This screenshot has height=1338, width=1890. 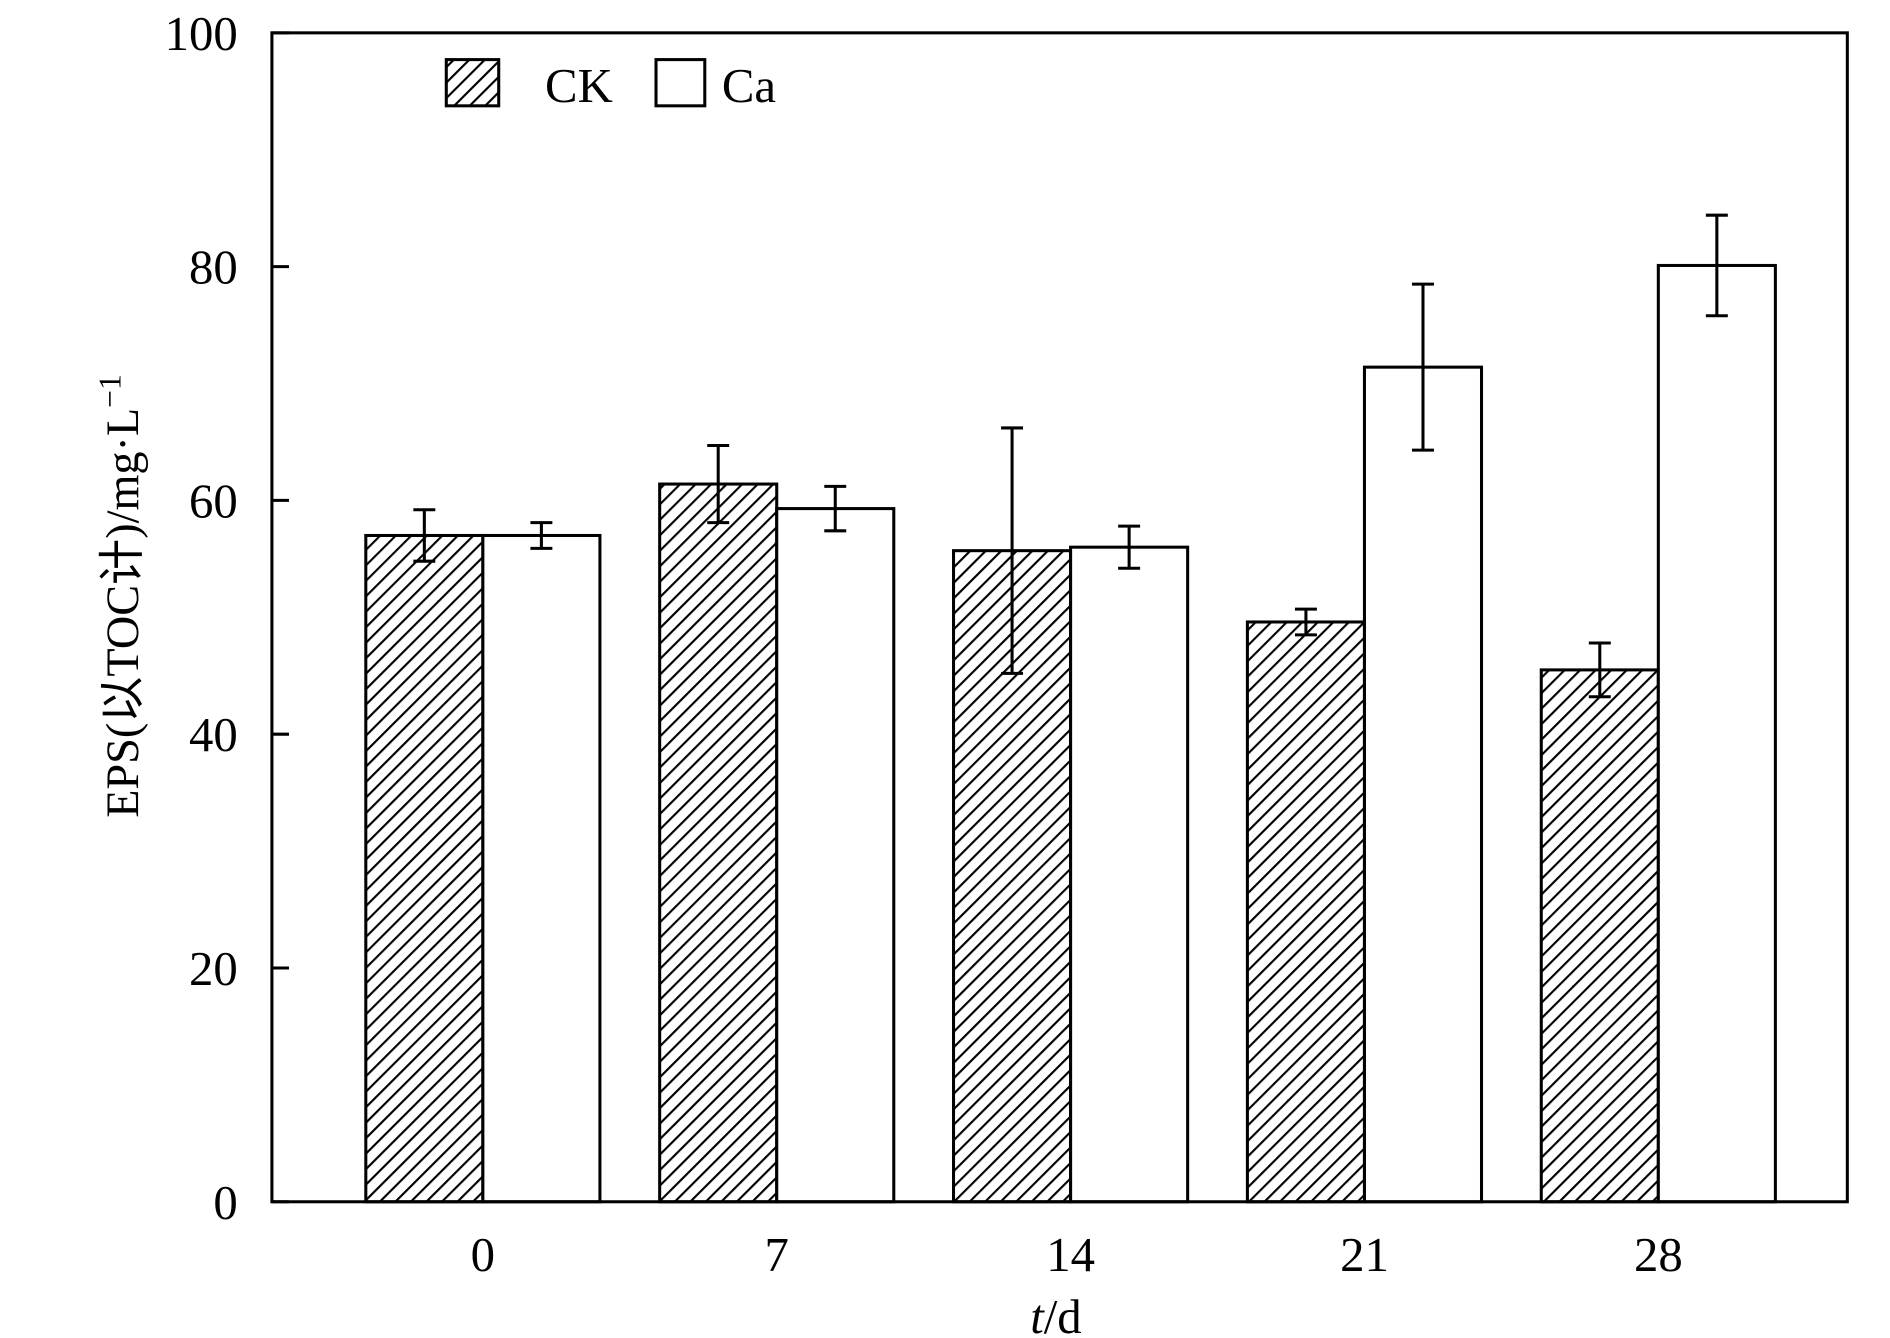 What do you see at coordinates (1658, 1255) in the screenshot?
I see `x-tick-label: 28` at bounding box center [1658, 1255].